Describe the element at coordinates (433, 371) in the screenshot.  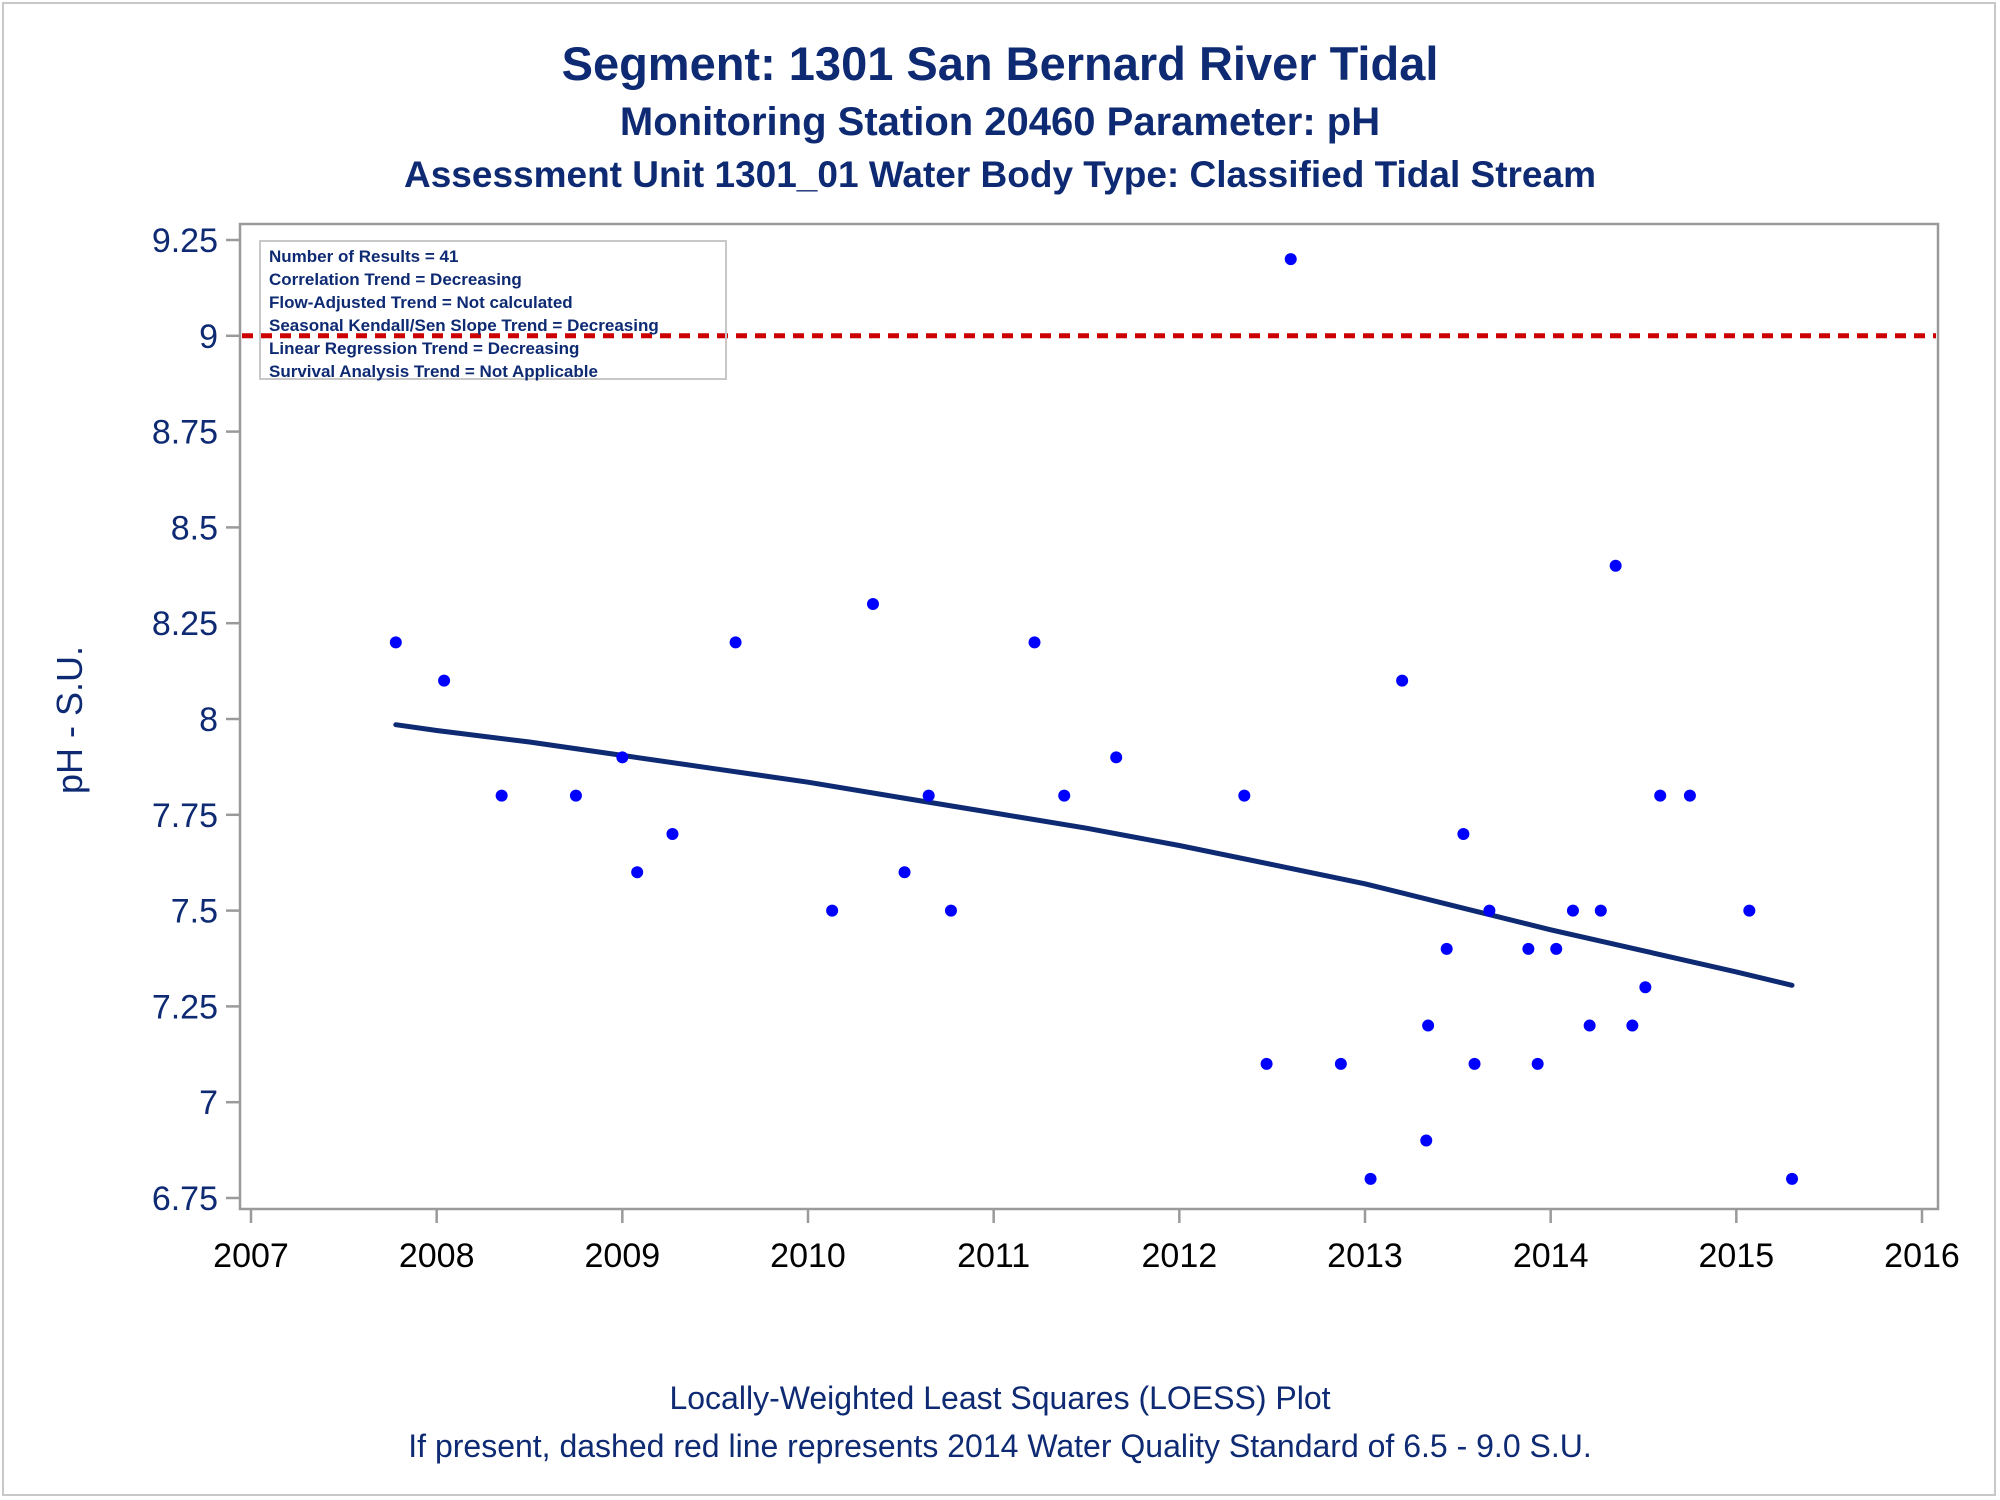
I see `stat-survival-analysis-trend: Survival Analysis Trend = Not Applicable` at that location.